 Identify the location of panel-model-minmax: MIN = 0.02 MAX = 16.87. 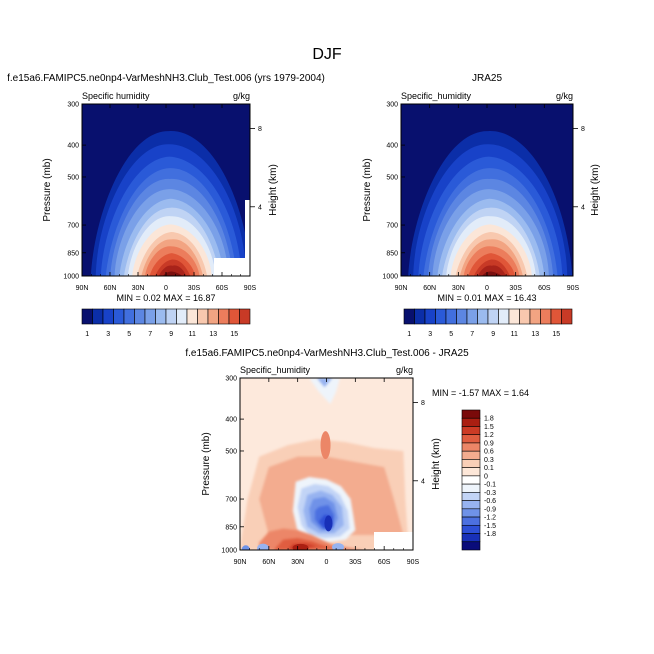
(165, 298).